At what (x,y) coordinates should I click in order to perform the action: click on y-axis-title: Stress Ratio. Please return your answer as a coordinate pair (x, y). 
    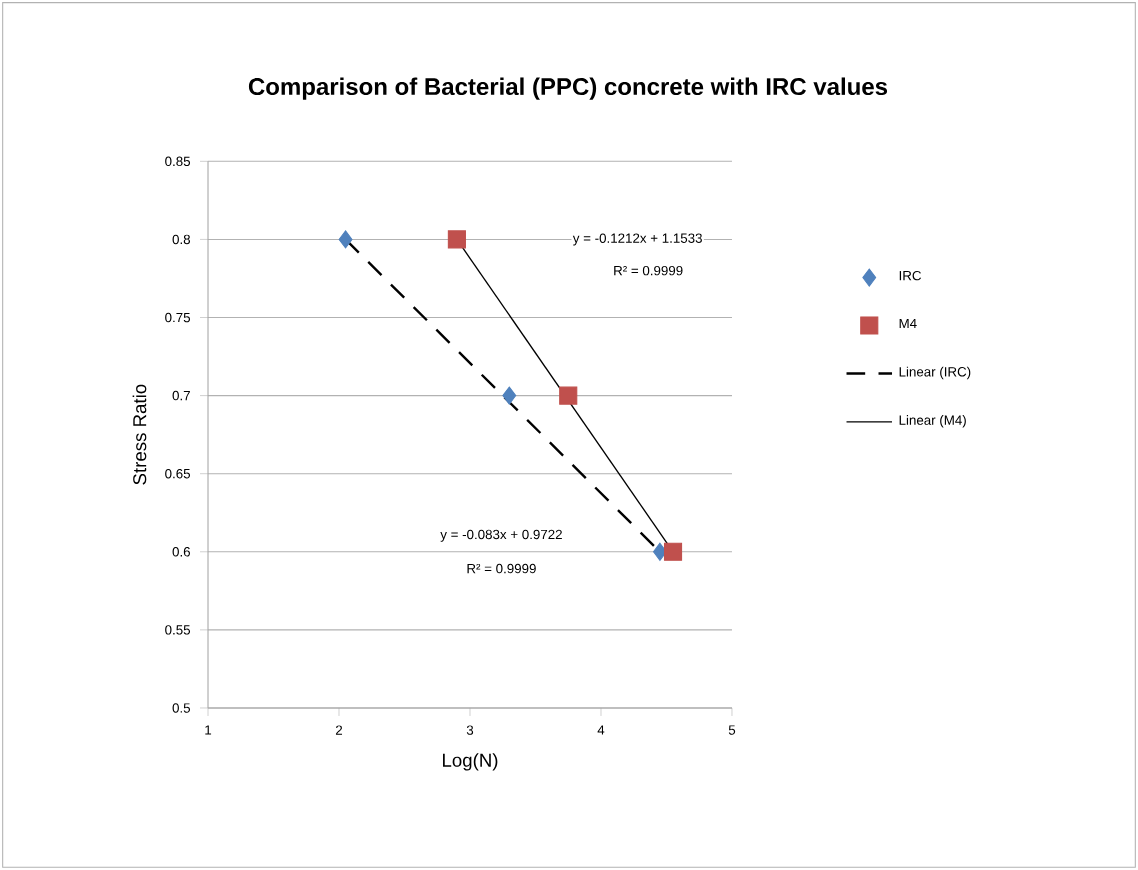
    Looking at the image, I should click on (139, 434).